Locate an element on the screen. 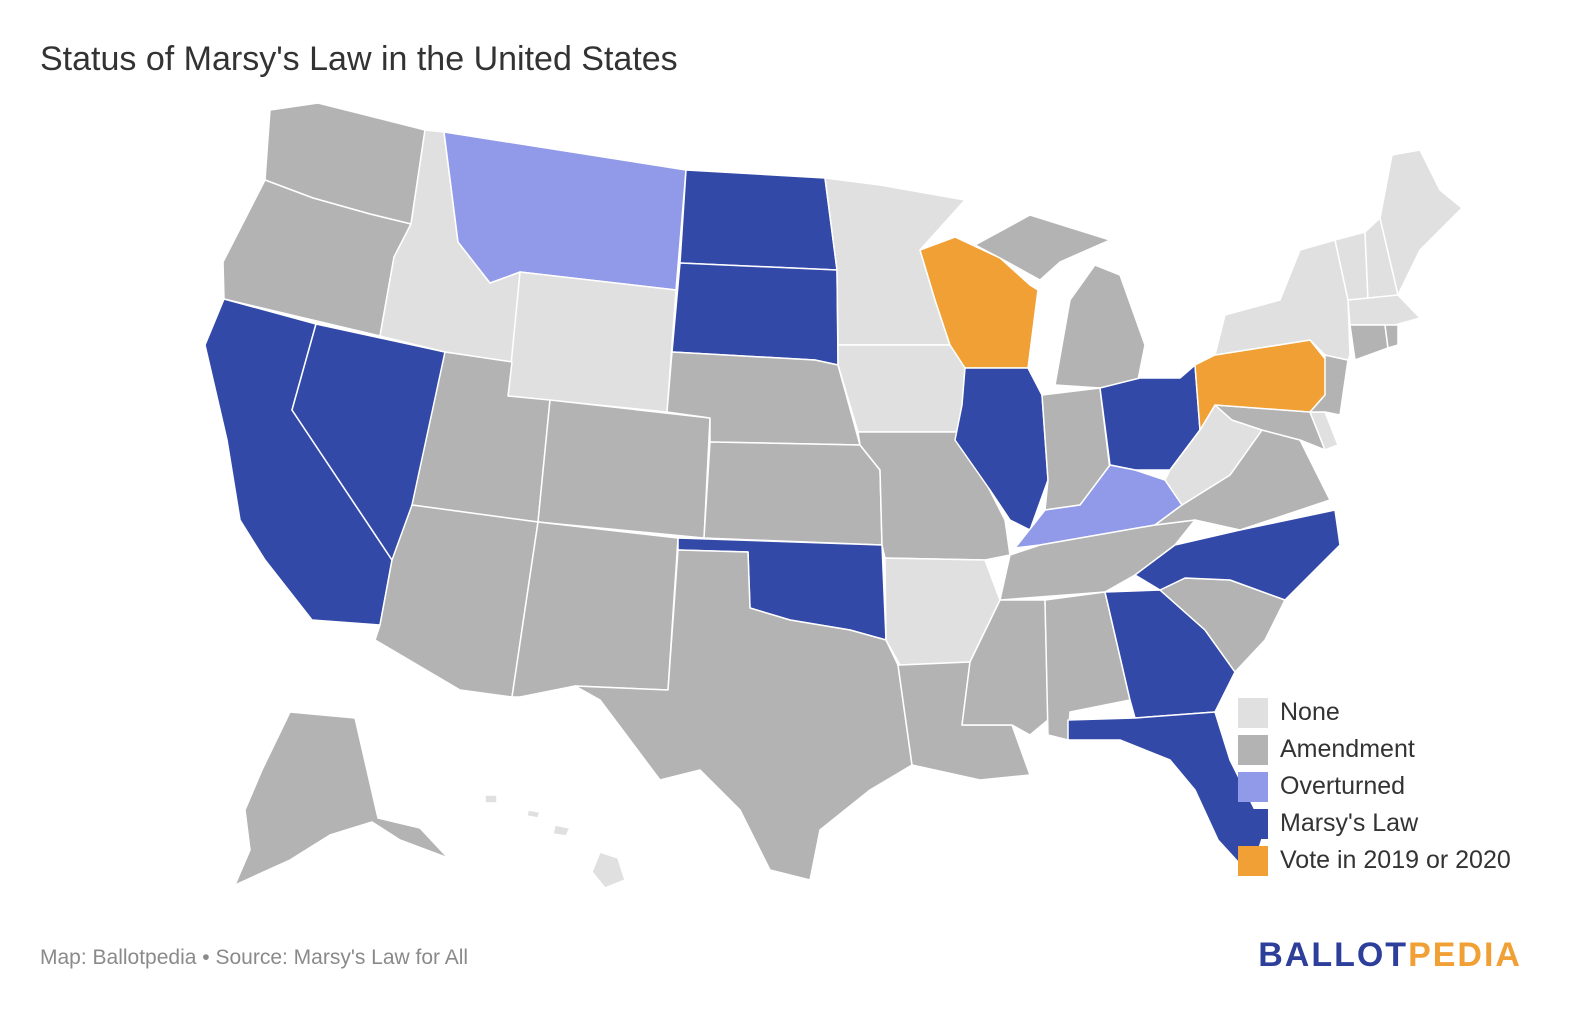  state-south-dakota is located at coordinates (755, 314).